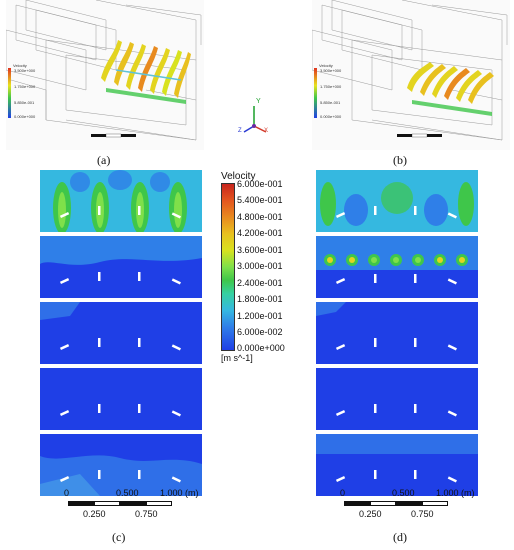 The image size is (514, 550). I want to click on scale-bar-d: 0 0.500 1.000 (m) 0.250 0.750, so click(406, 506).